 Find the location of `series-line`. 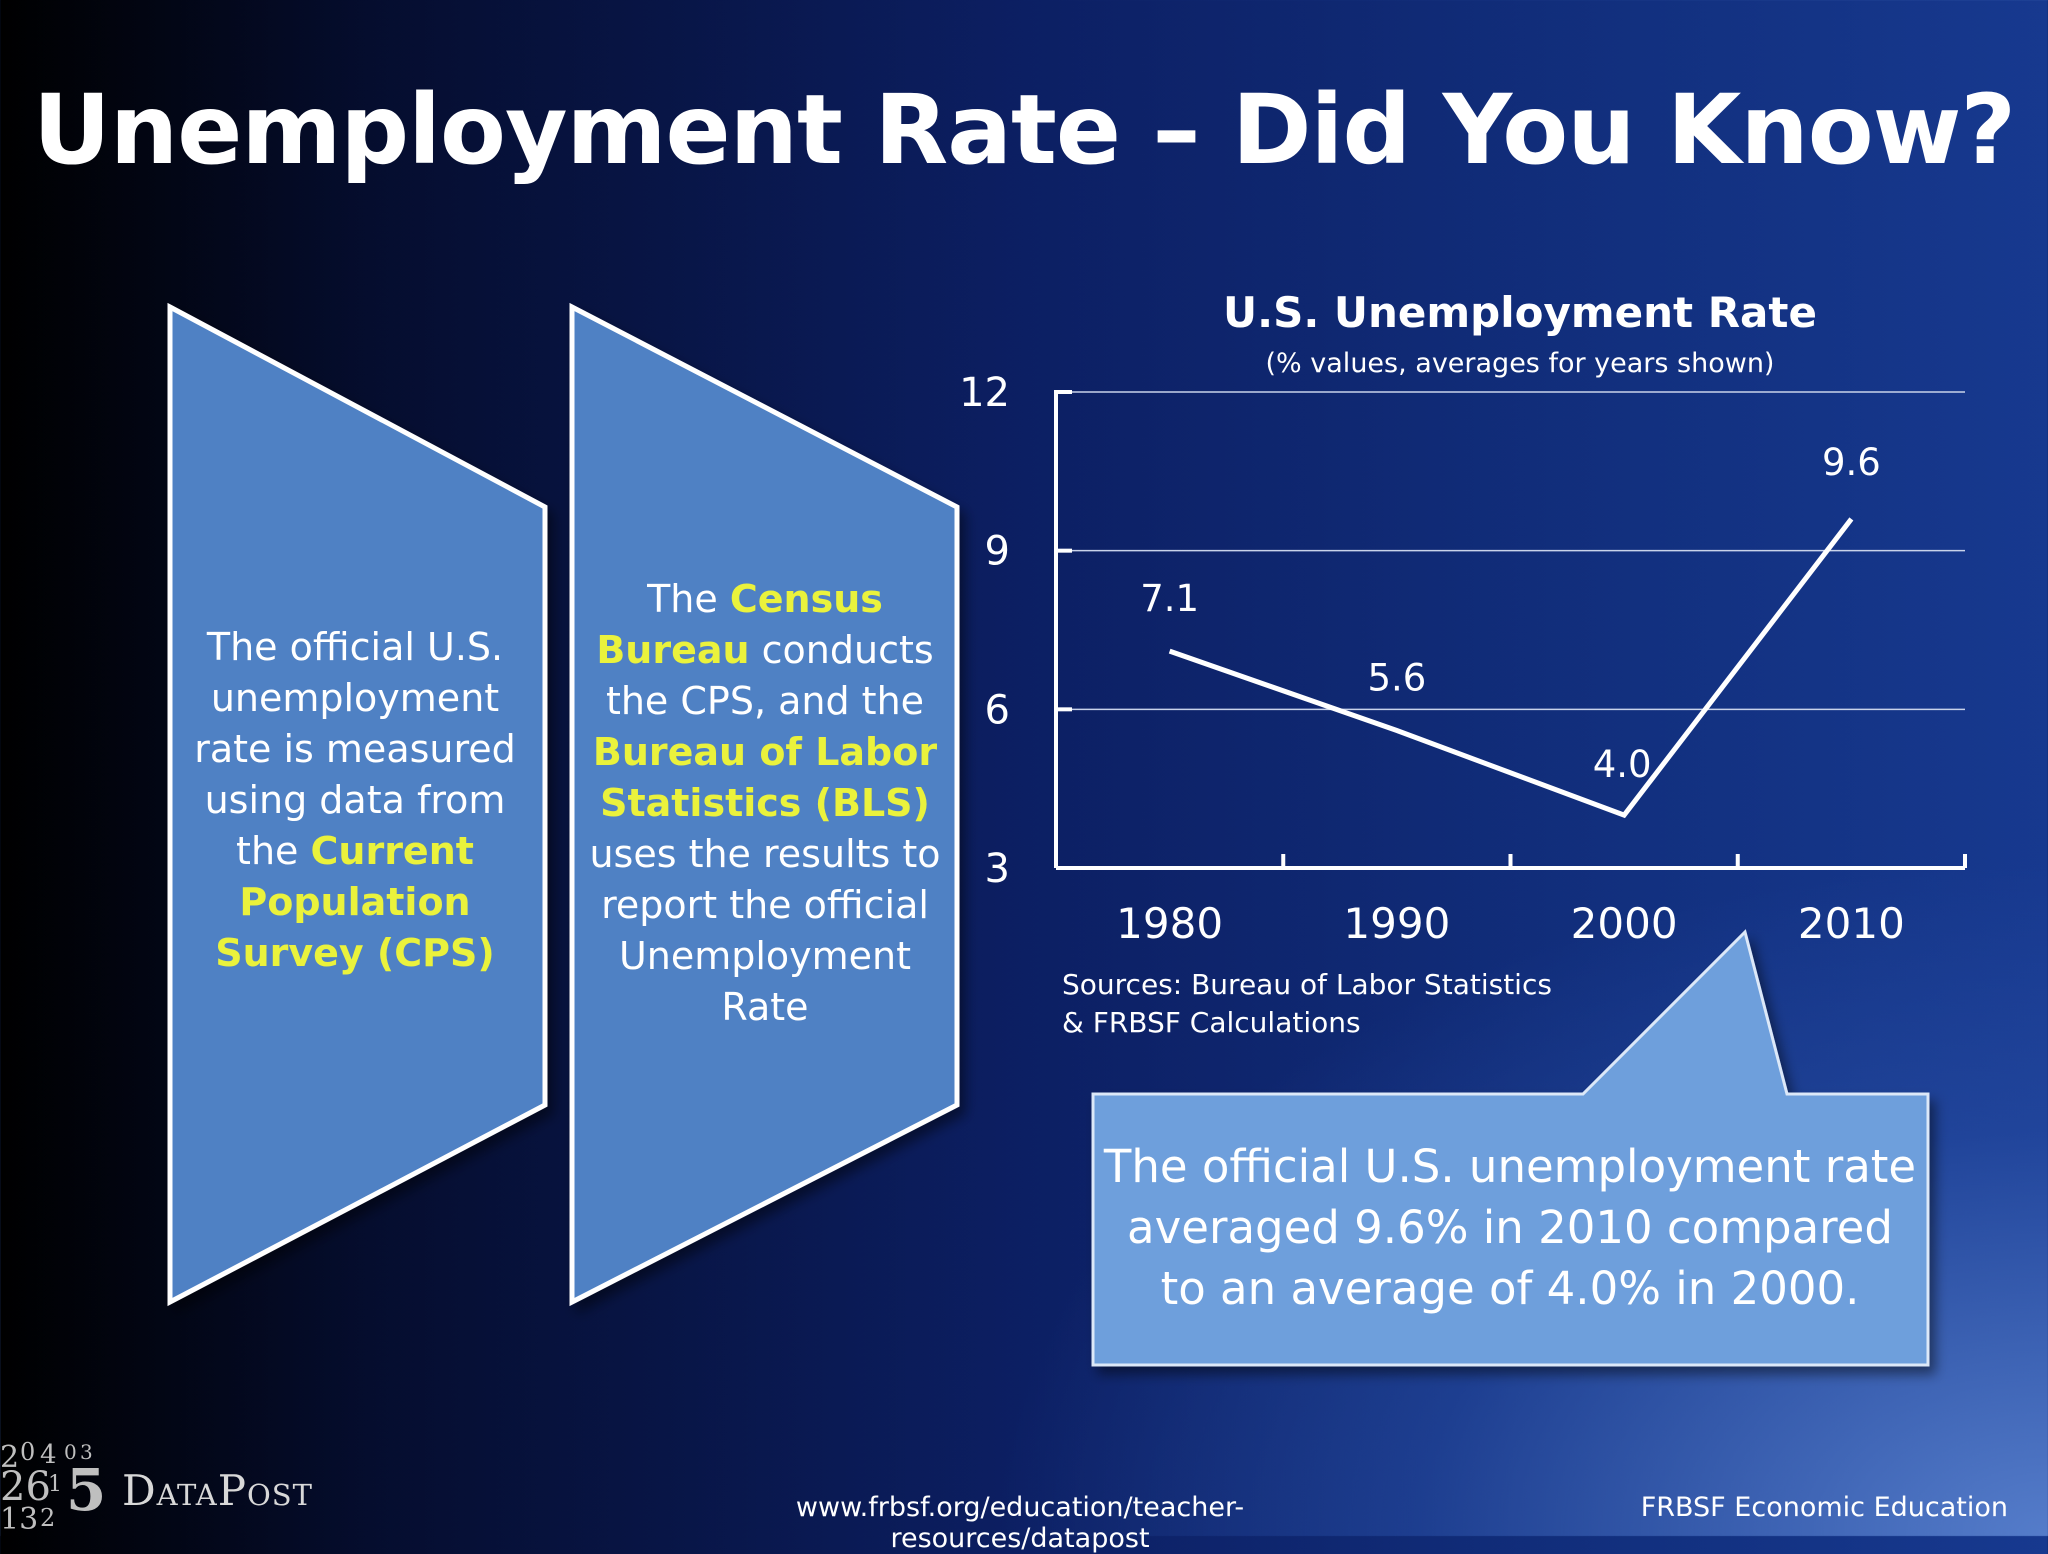

series-line is located at coordinates (1511, 668).